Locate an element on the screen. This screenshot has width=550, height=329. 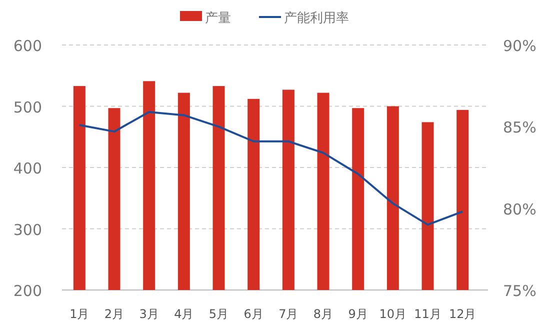
x-tick-label: 11月 is located at coordinates (428, 314).